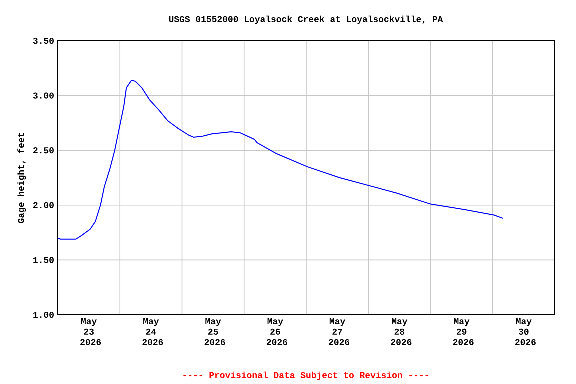 This screenshot has width=576, height=384. I want to click on x-tick-label: May 28 2026, so click(401, 332).